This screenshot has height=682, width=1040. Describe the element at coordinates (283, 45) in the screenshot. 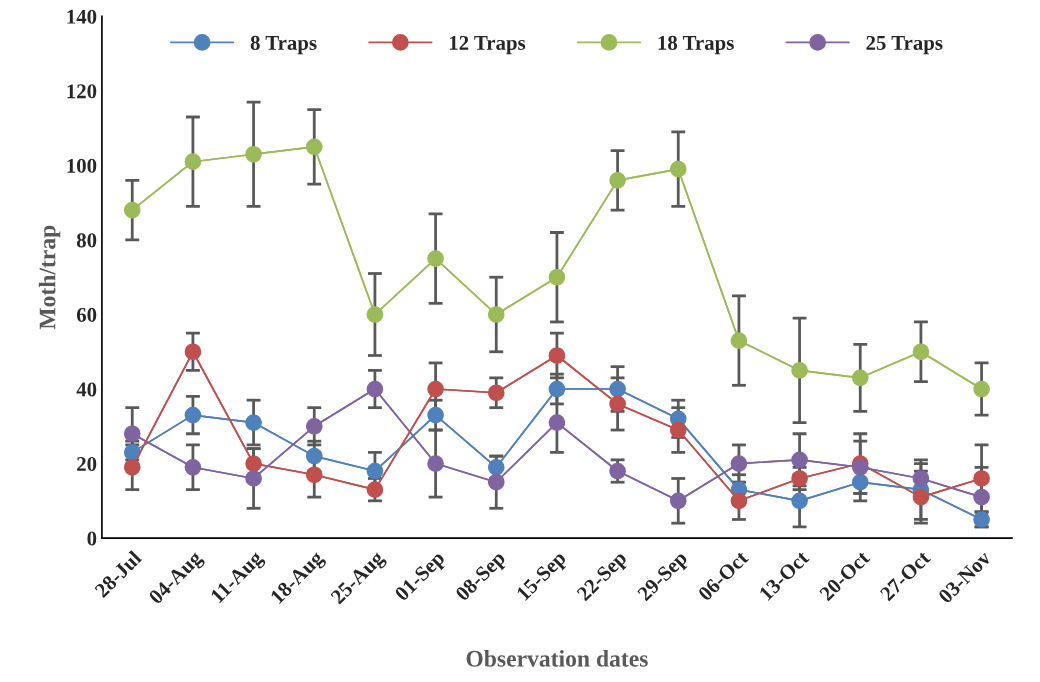

I see `legend-label: 8 Traps` at that location.